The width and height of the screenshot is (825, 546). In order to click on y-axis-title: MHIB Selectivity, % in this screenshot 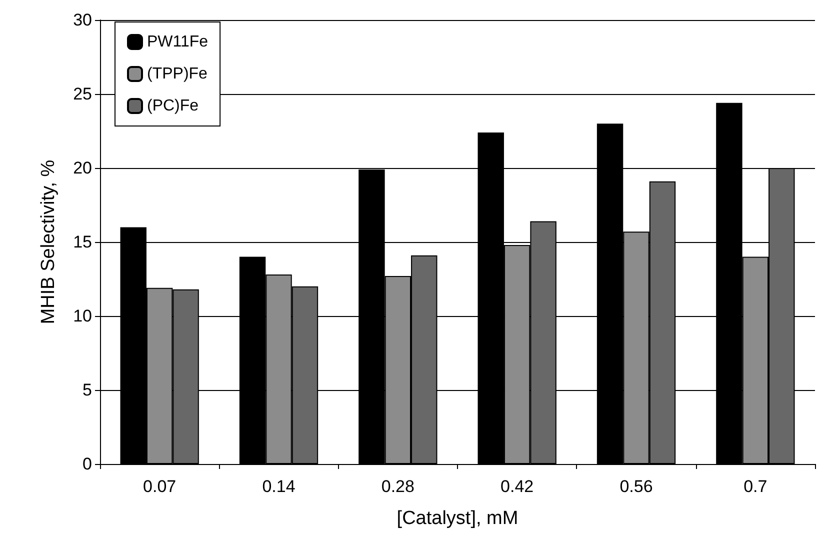, I will do `click(48, 242)`.